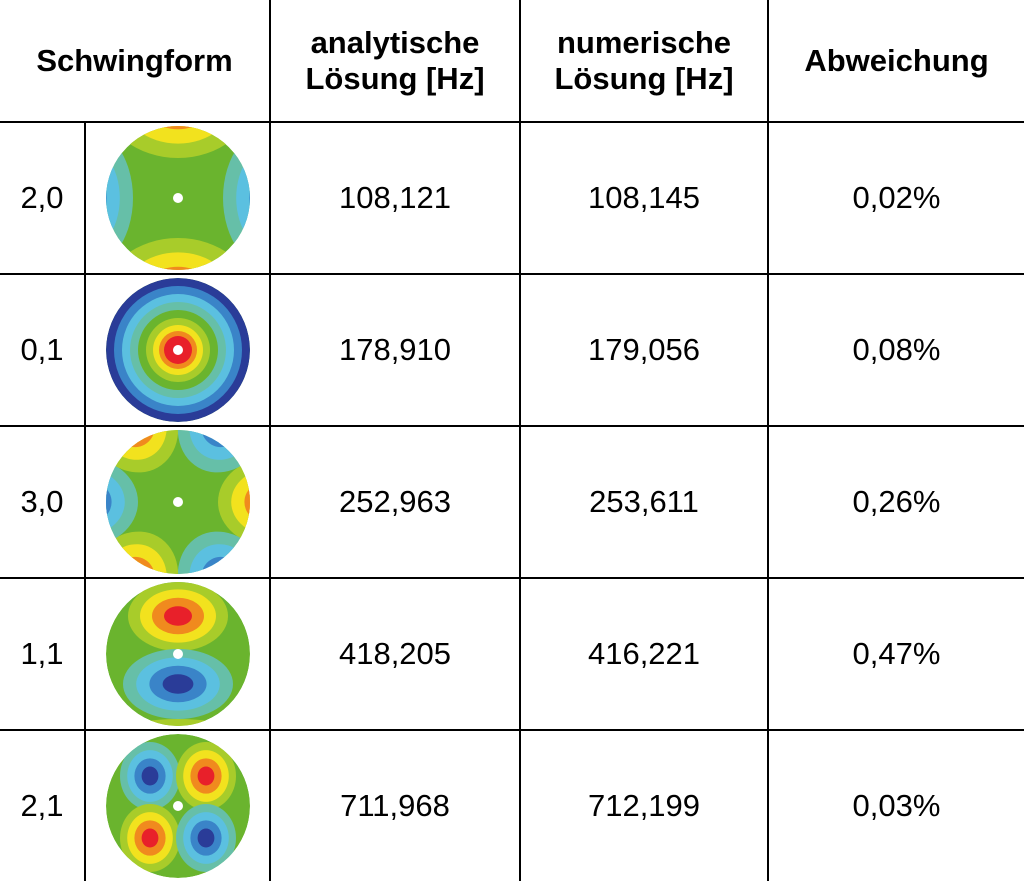 The width and height of the screenshot is (1024, 881). Describe the element at coordinates (42, 502) in the screenshot. I see `mode-label: 3,0` at that location.